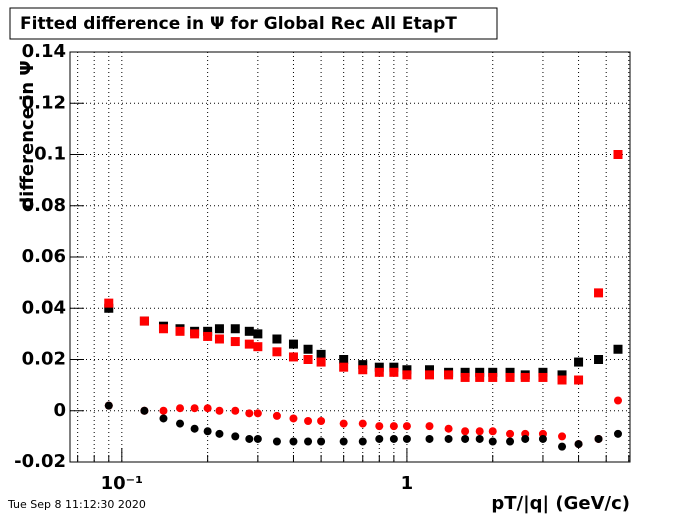 The width and height of the screenshot is (700, 514). I want to click on x-tick-label: 10⁻¹, so click(122, 483).